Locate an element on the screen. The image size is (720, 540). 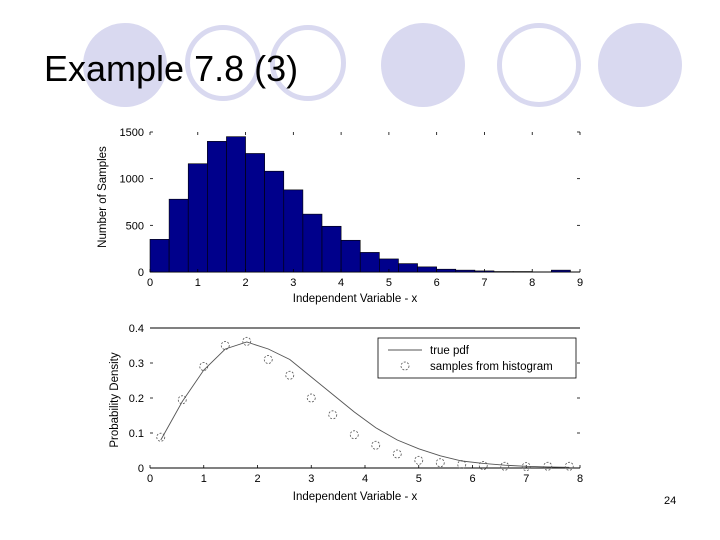
true-pdf-line is located at coordinates (365, 404).